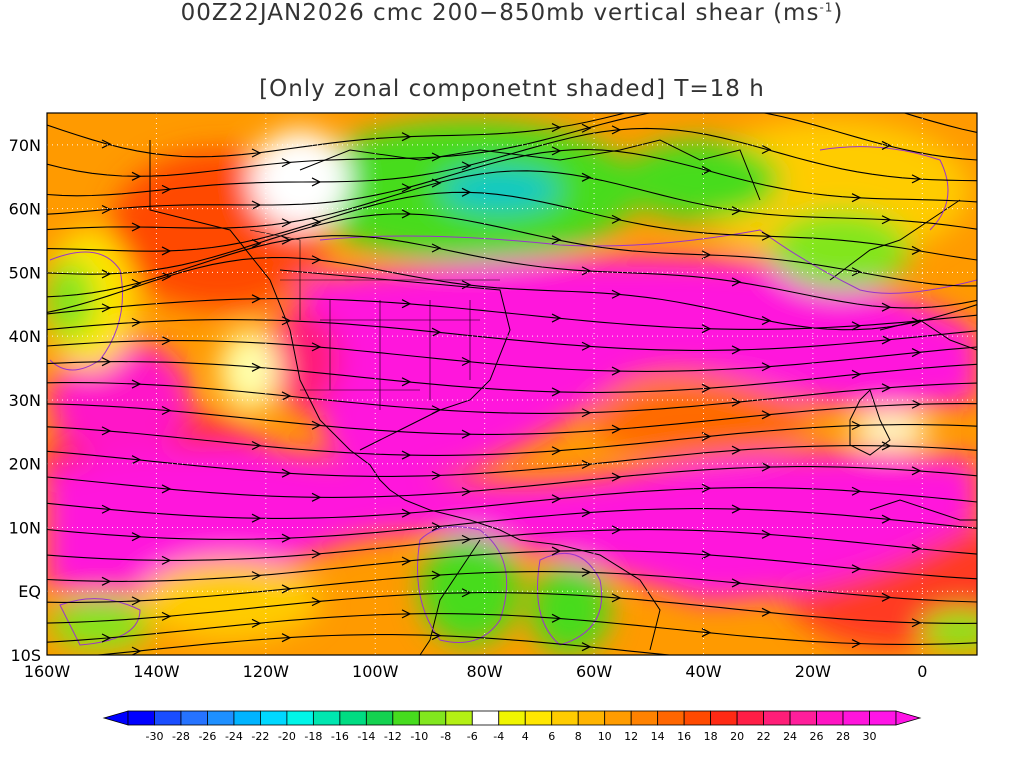 This screenshot has height=768, width=1024. Describe the element at coordinates (393, 736) in the screenshot. I see `colorbar-tick-label: -12` at that location.